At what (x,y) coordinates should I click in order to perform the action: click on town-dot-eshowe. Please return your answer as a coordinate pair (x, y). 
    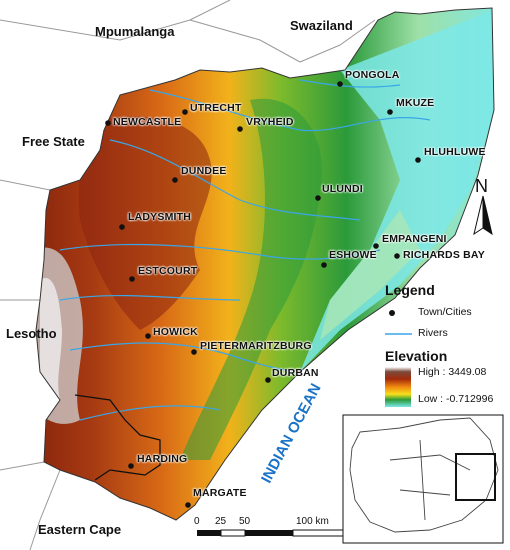
    Looking at the image, I should click on (324, 265).